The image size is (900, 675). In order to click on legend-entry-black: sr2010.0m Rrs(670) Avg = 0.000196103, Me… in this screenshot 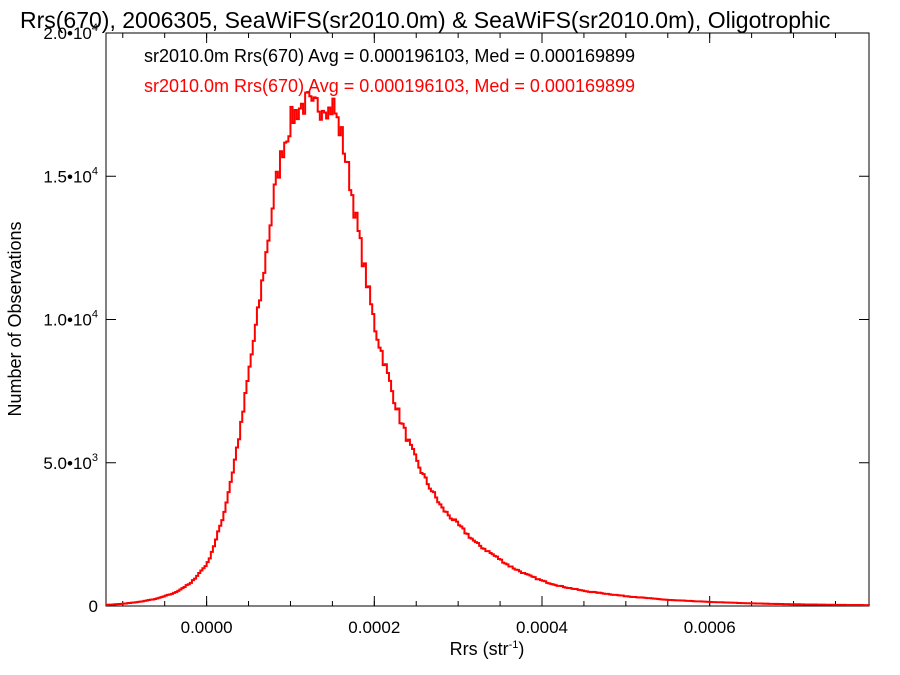, I will do `click(389, 56)`.